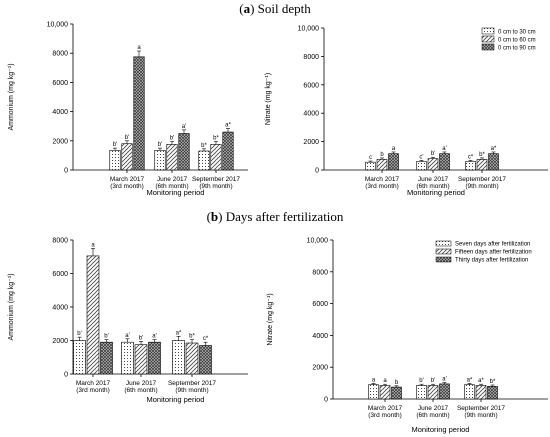  What do you see at coordinates (214, 216) in the screenshot?
I see `section-b-letter: b` at bounding box center [214, 216].